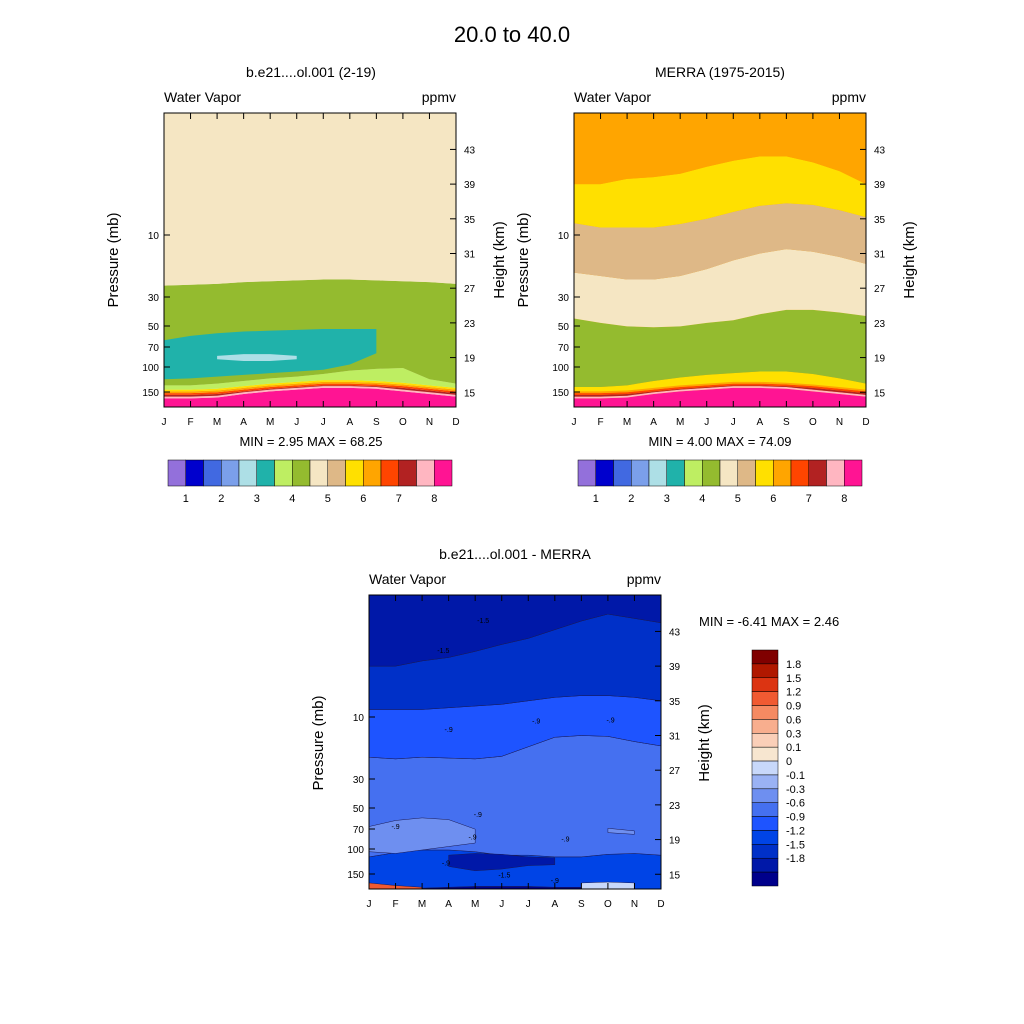 This screenshot has height=1024, width=1024. I want to click on x-tick-label: N, so click(839, 422).